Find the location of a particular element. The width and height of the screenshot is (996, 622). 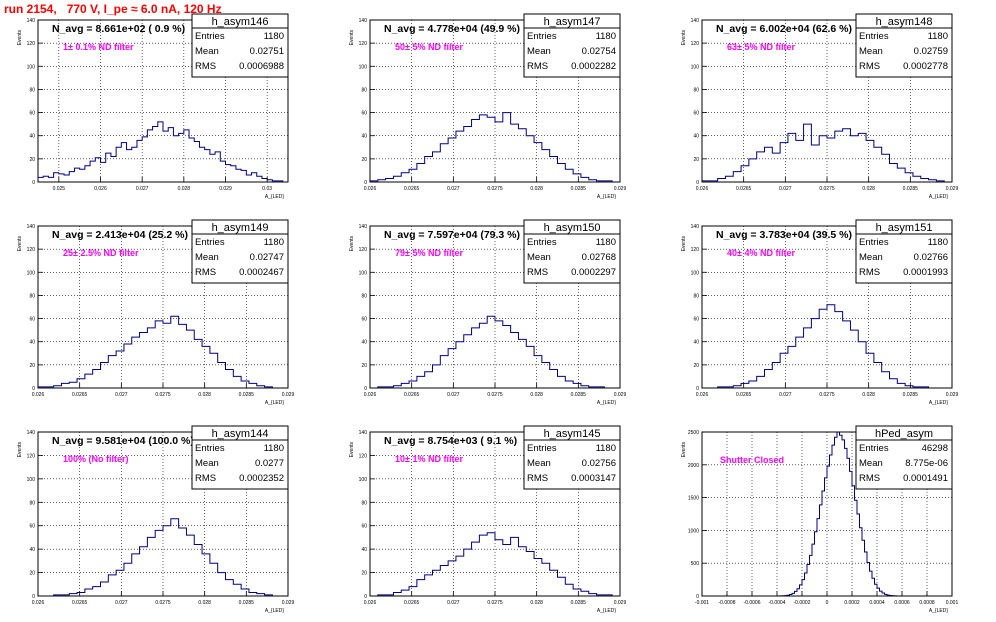

x-tick-label: 0.0008 is located at coordinates (927, 603).